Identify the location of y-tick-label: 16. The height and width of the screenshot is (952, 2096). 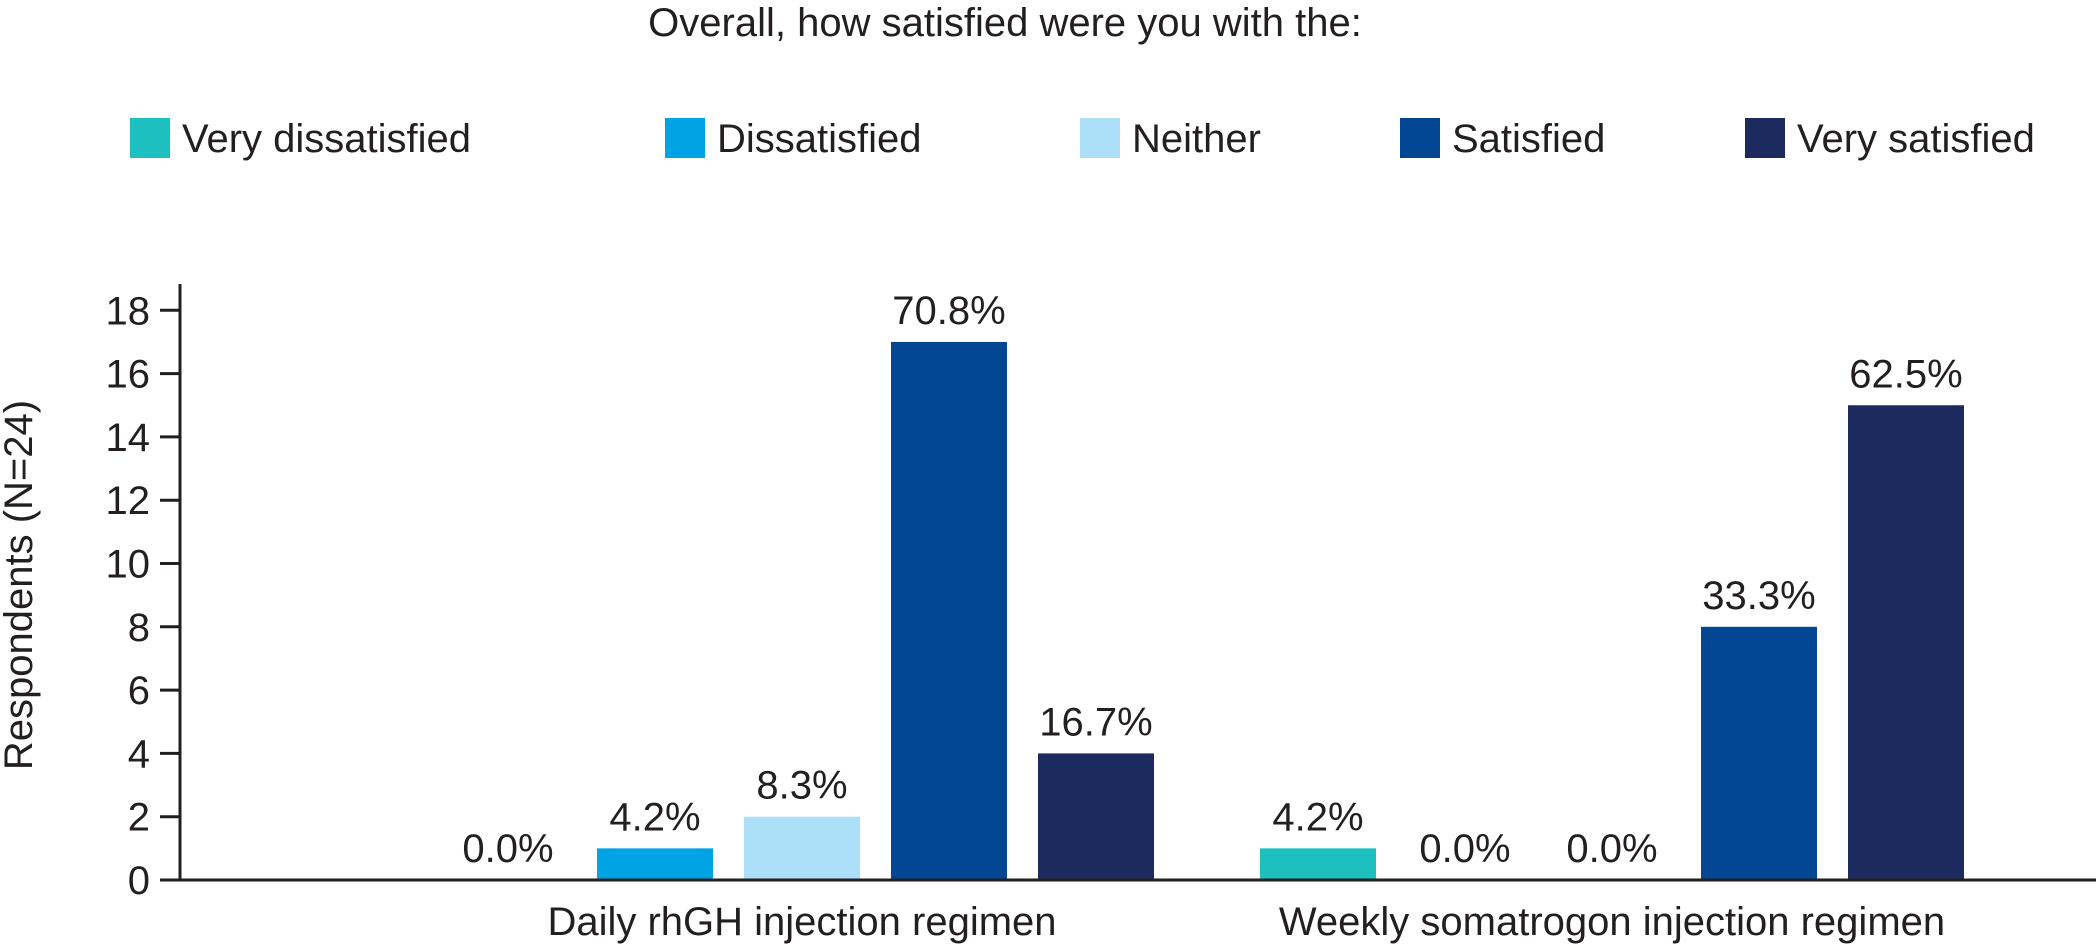
(128, 375).